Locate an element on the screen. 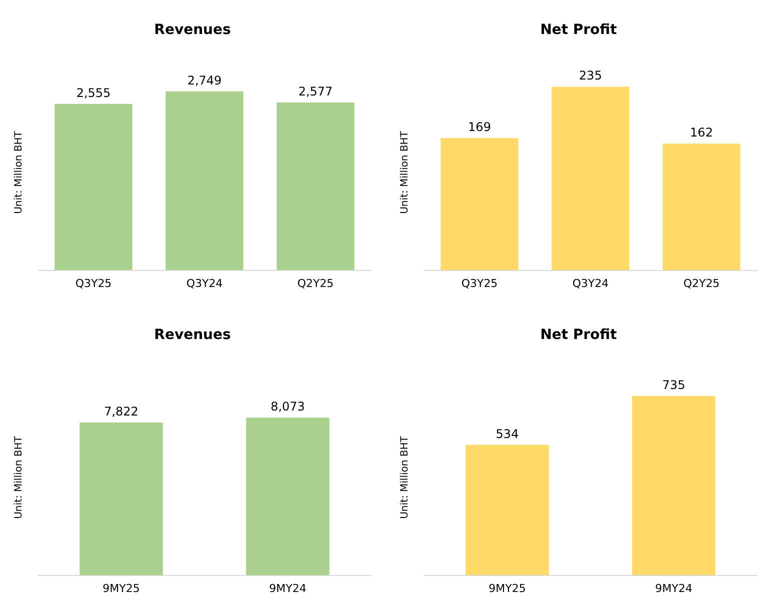 The height and width of the screenshot is (611, 771). data-label: 7,822 is located at coordinates (121, 411).